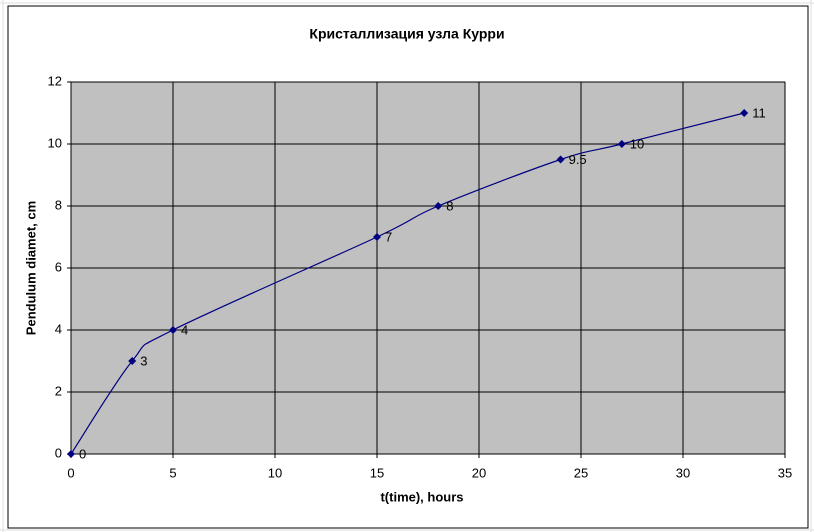 The image size is (814, 532). What do you see at coordinates (30, 268) in the screenshot?
I see `y-axis-label: Pendulum diamet, cm` at bounding box center [30, 268].